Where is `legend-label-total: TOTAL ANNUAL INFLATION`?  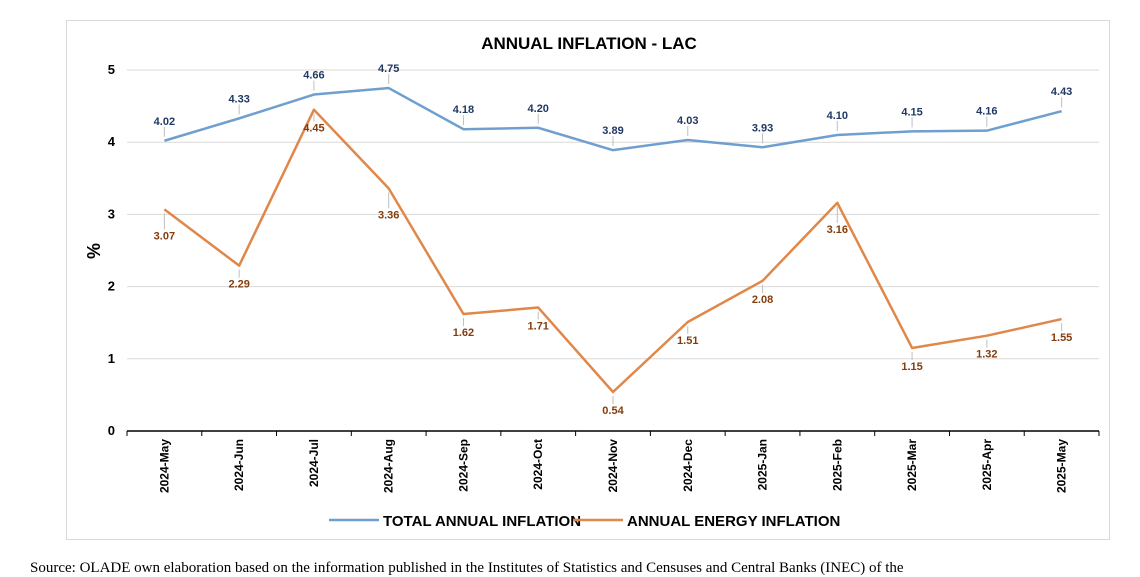
legend-label-total: TOTAL ANNUAL INFLATION is located at coordinates (482, 521).